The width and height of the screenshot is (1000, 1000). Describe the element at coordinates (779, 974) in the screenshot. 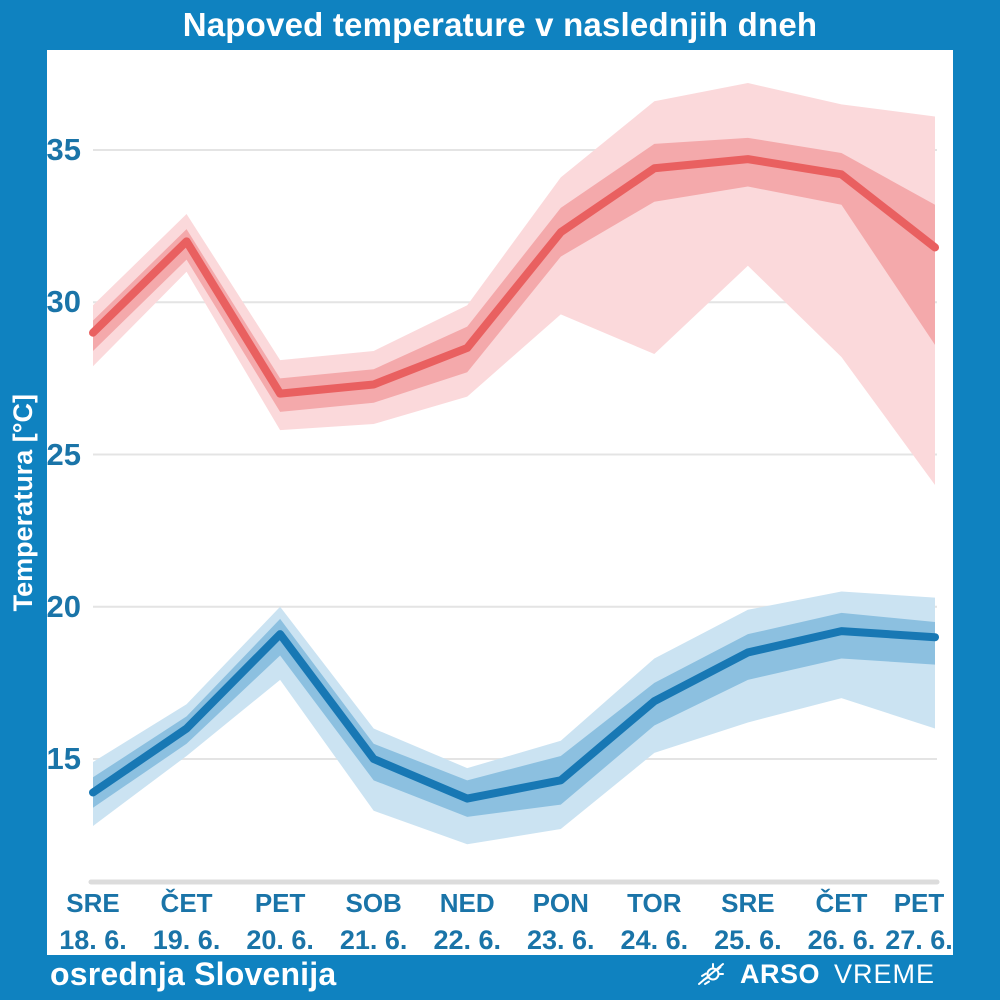

I see `brand-arso: ARSO` at that location.